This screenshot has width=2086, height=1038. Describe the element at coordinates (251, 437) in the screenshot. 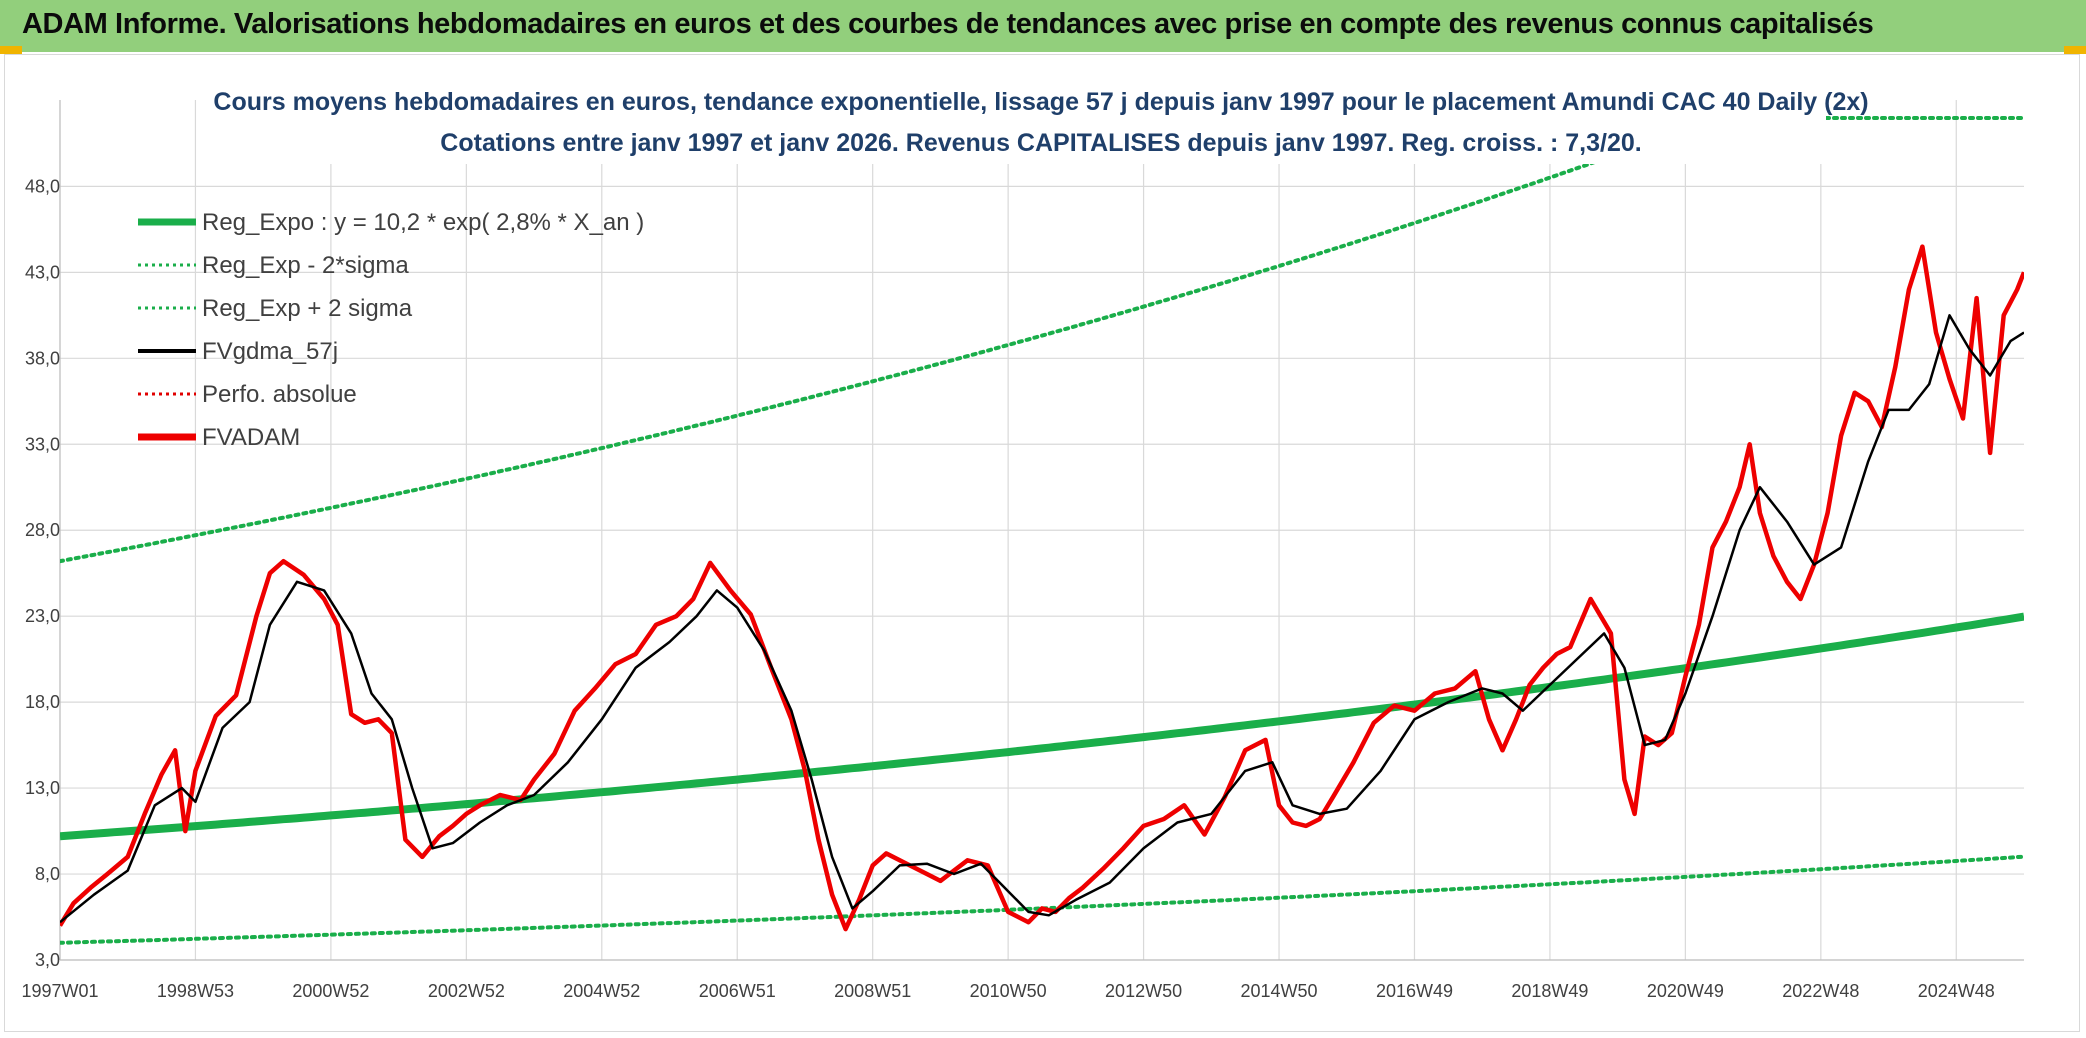

I see `legend-label: FVADAM` at that location.